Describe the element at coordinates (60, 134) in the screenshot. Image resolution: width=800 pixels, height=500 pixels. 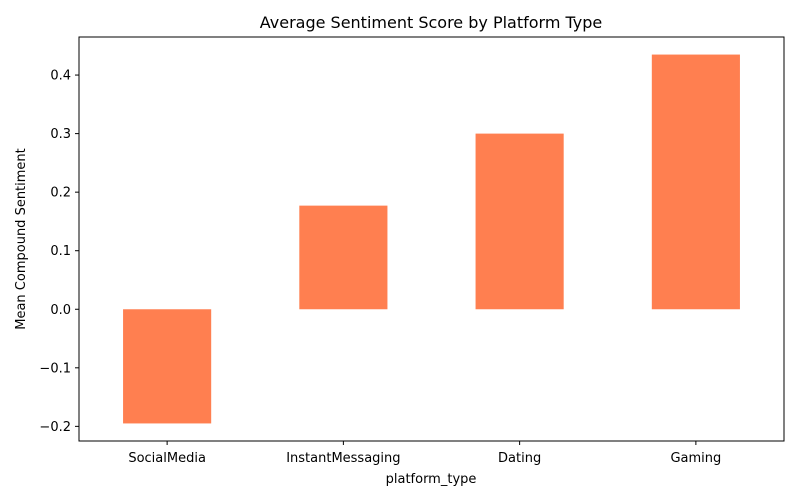
I see `y-tick-label: 0.3` at that location.